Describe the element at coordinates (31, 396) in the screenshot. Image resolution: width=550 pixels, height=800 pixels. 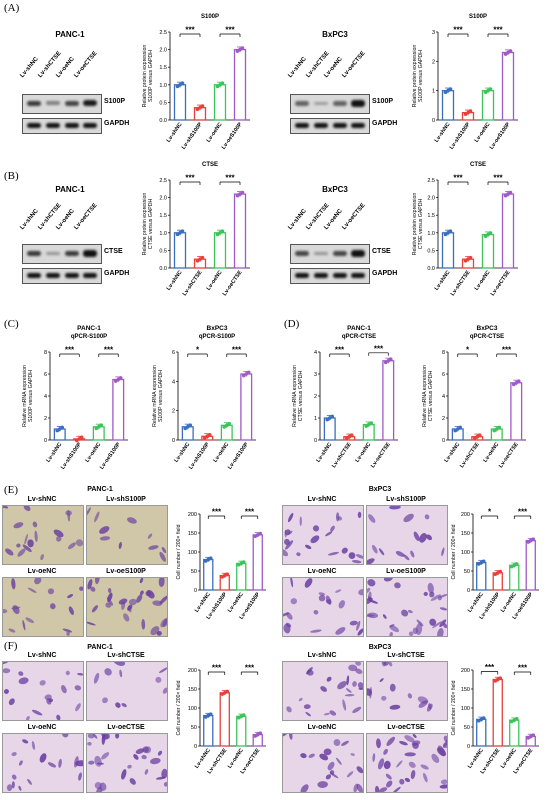
I see `y-axis-label: S100P versus GAPDH` at that location.